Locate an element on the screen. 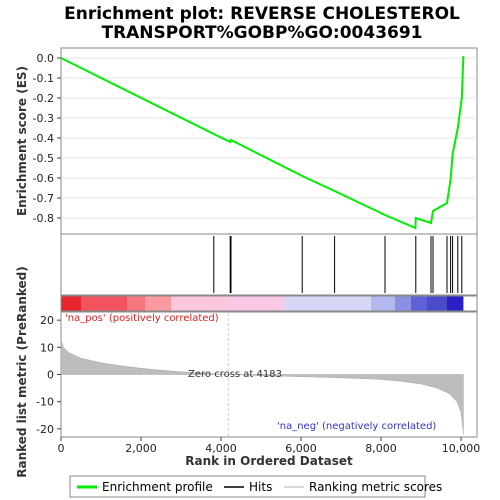 Image resolution: width=500 pixels, height=500 pixels. x-axis-label: Rank in Ordered Dataset is located at coordinates (269, 461).